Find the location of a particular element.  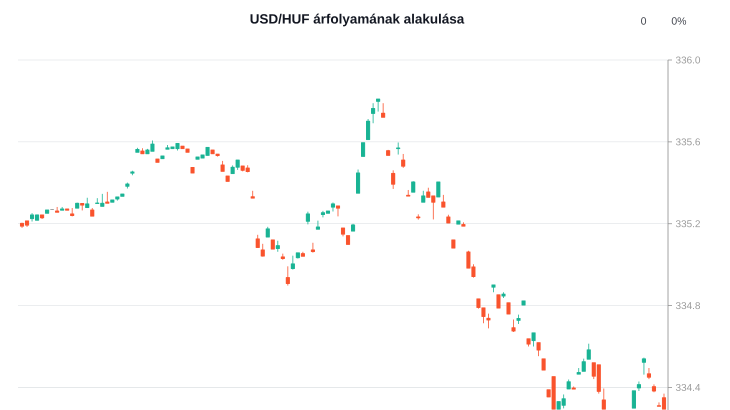

text: 0% is located at coordinates (679, 21).